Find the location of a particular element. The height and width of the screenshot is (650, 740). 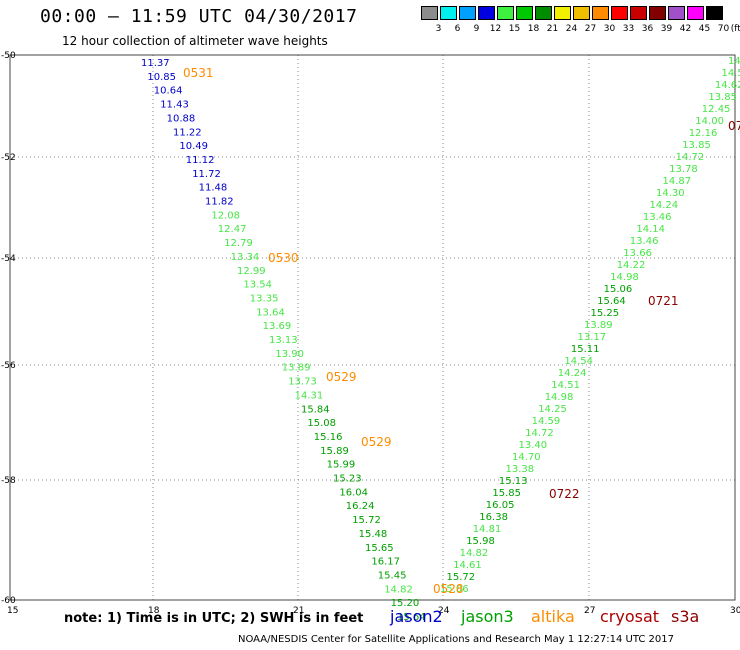

legend-label: 24 is located at coordinates (571, 29).